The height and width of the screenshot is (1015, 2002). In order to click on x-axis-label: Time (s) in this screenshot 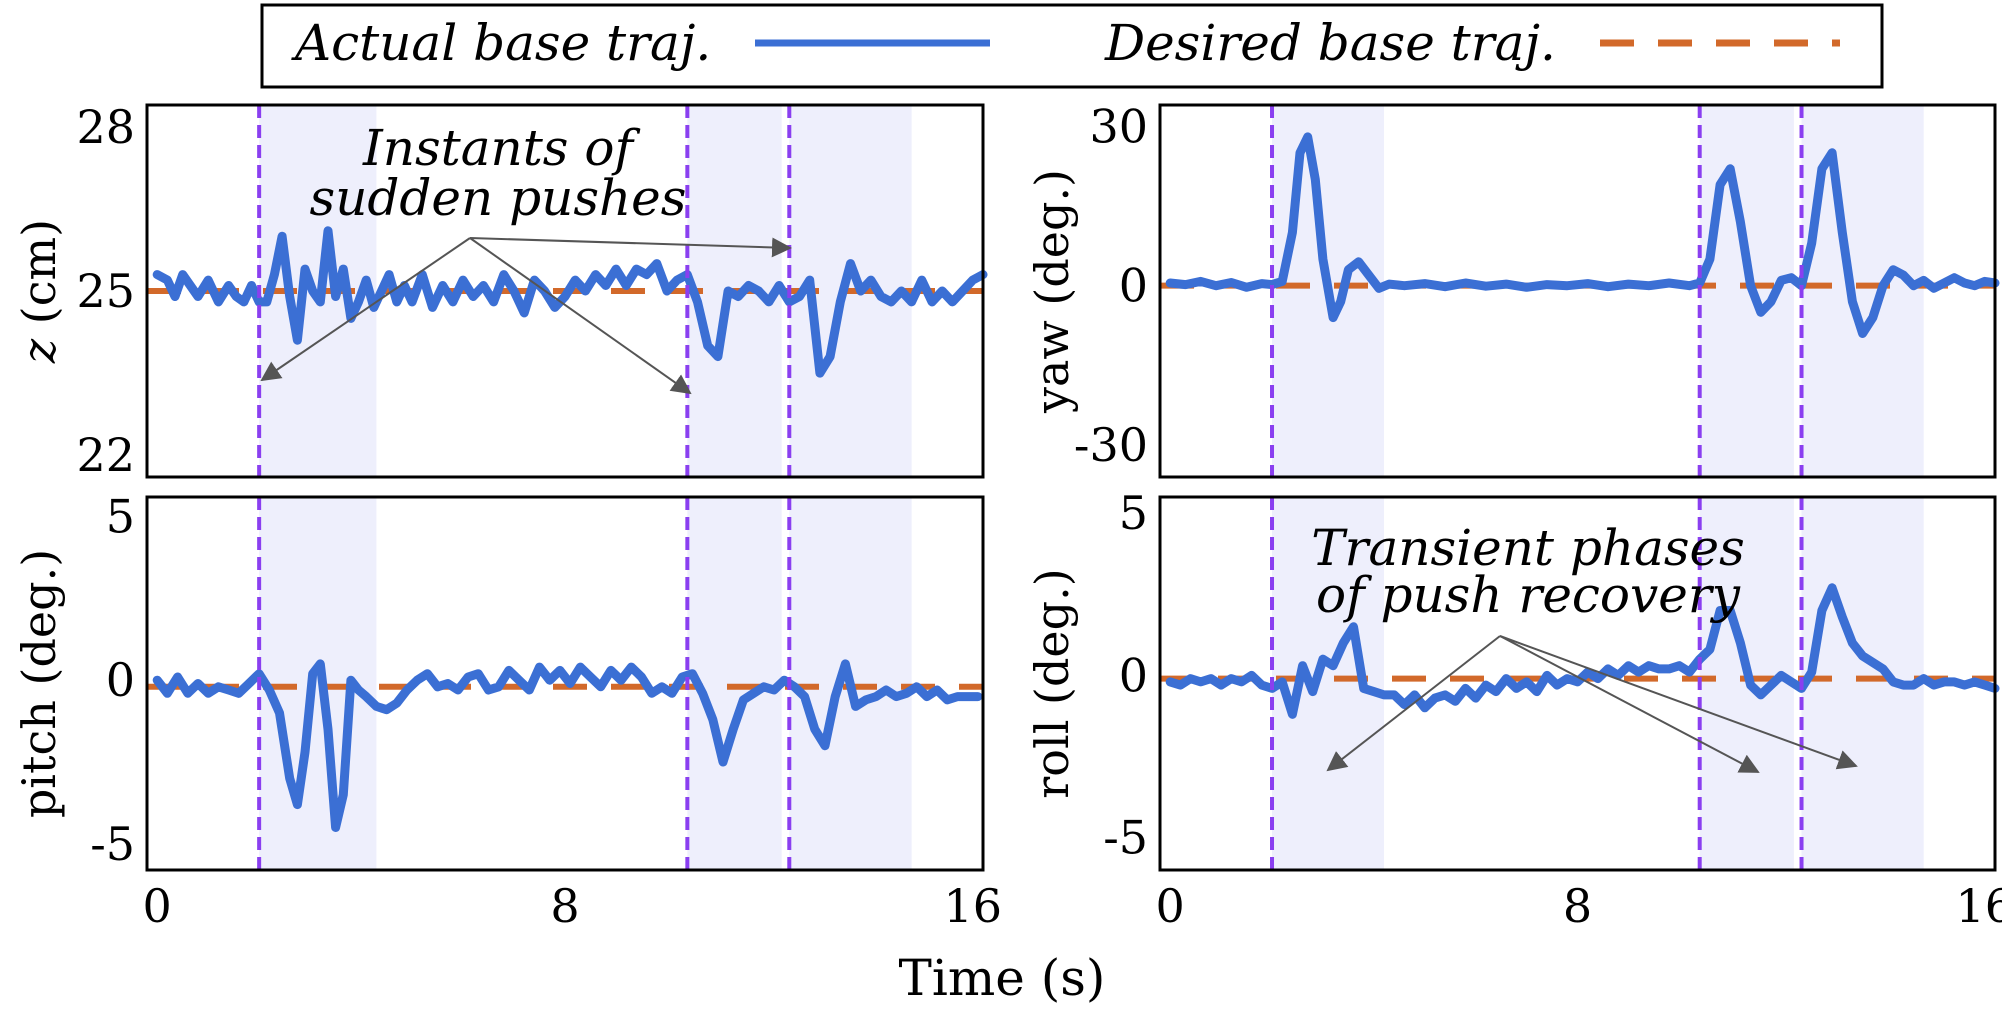, I will do `click(1002, 978)`.